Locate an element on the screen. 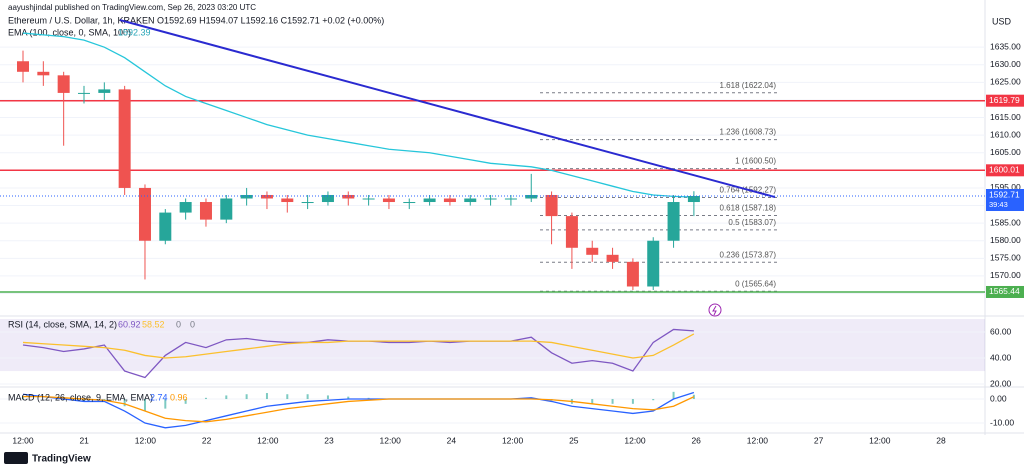 This screenshot has height=468, width=1024. event-icon is located at coordinates (715, 310).